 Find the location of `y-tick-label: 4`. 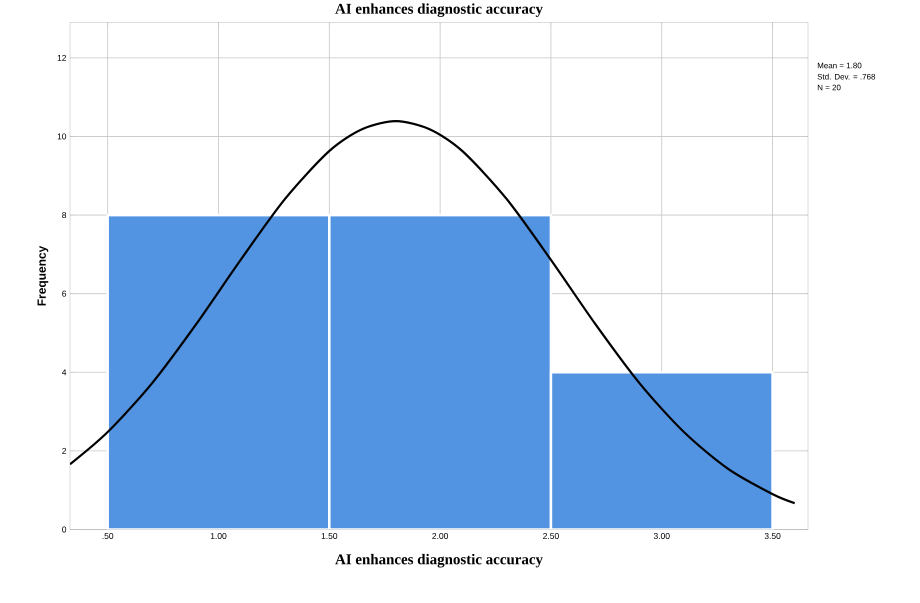

y-tick-label: 4 is located at coordinates (64, 372).